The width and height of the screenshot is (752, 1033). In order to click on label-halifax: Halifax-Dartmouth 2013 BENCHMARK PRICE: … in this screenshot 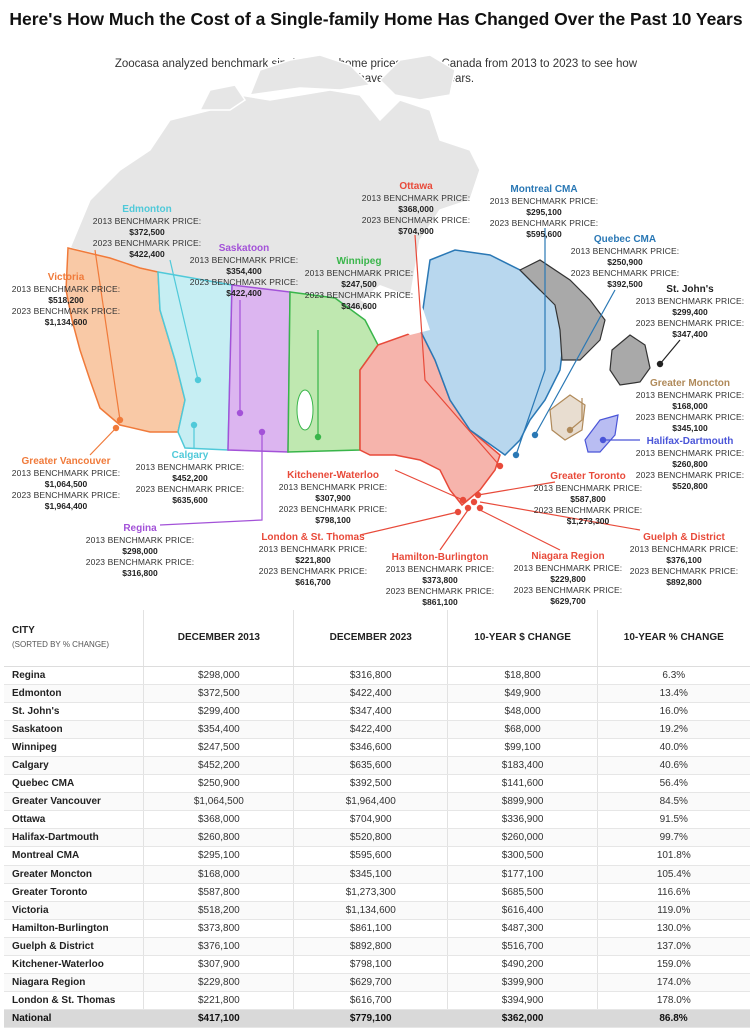, I will do `click(690, 463)`.